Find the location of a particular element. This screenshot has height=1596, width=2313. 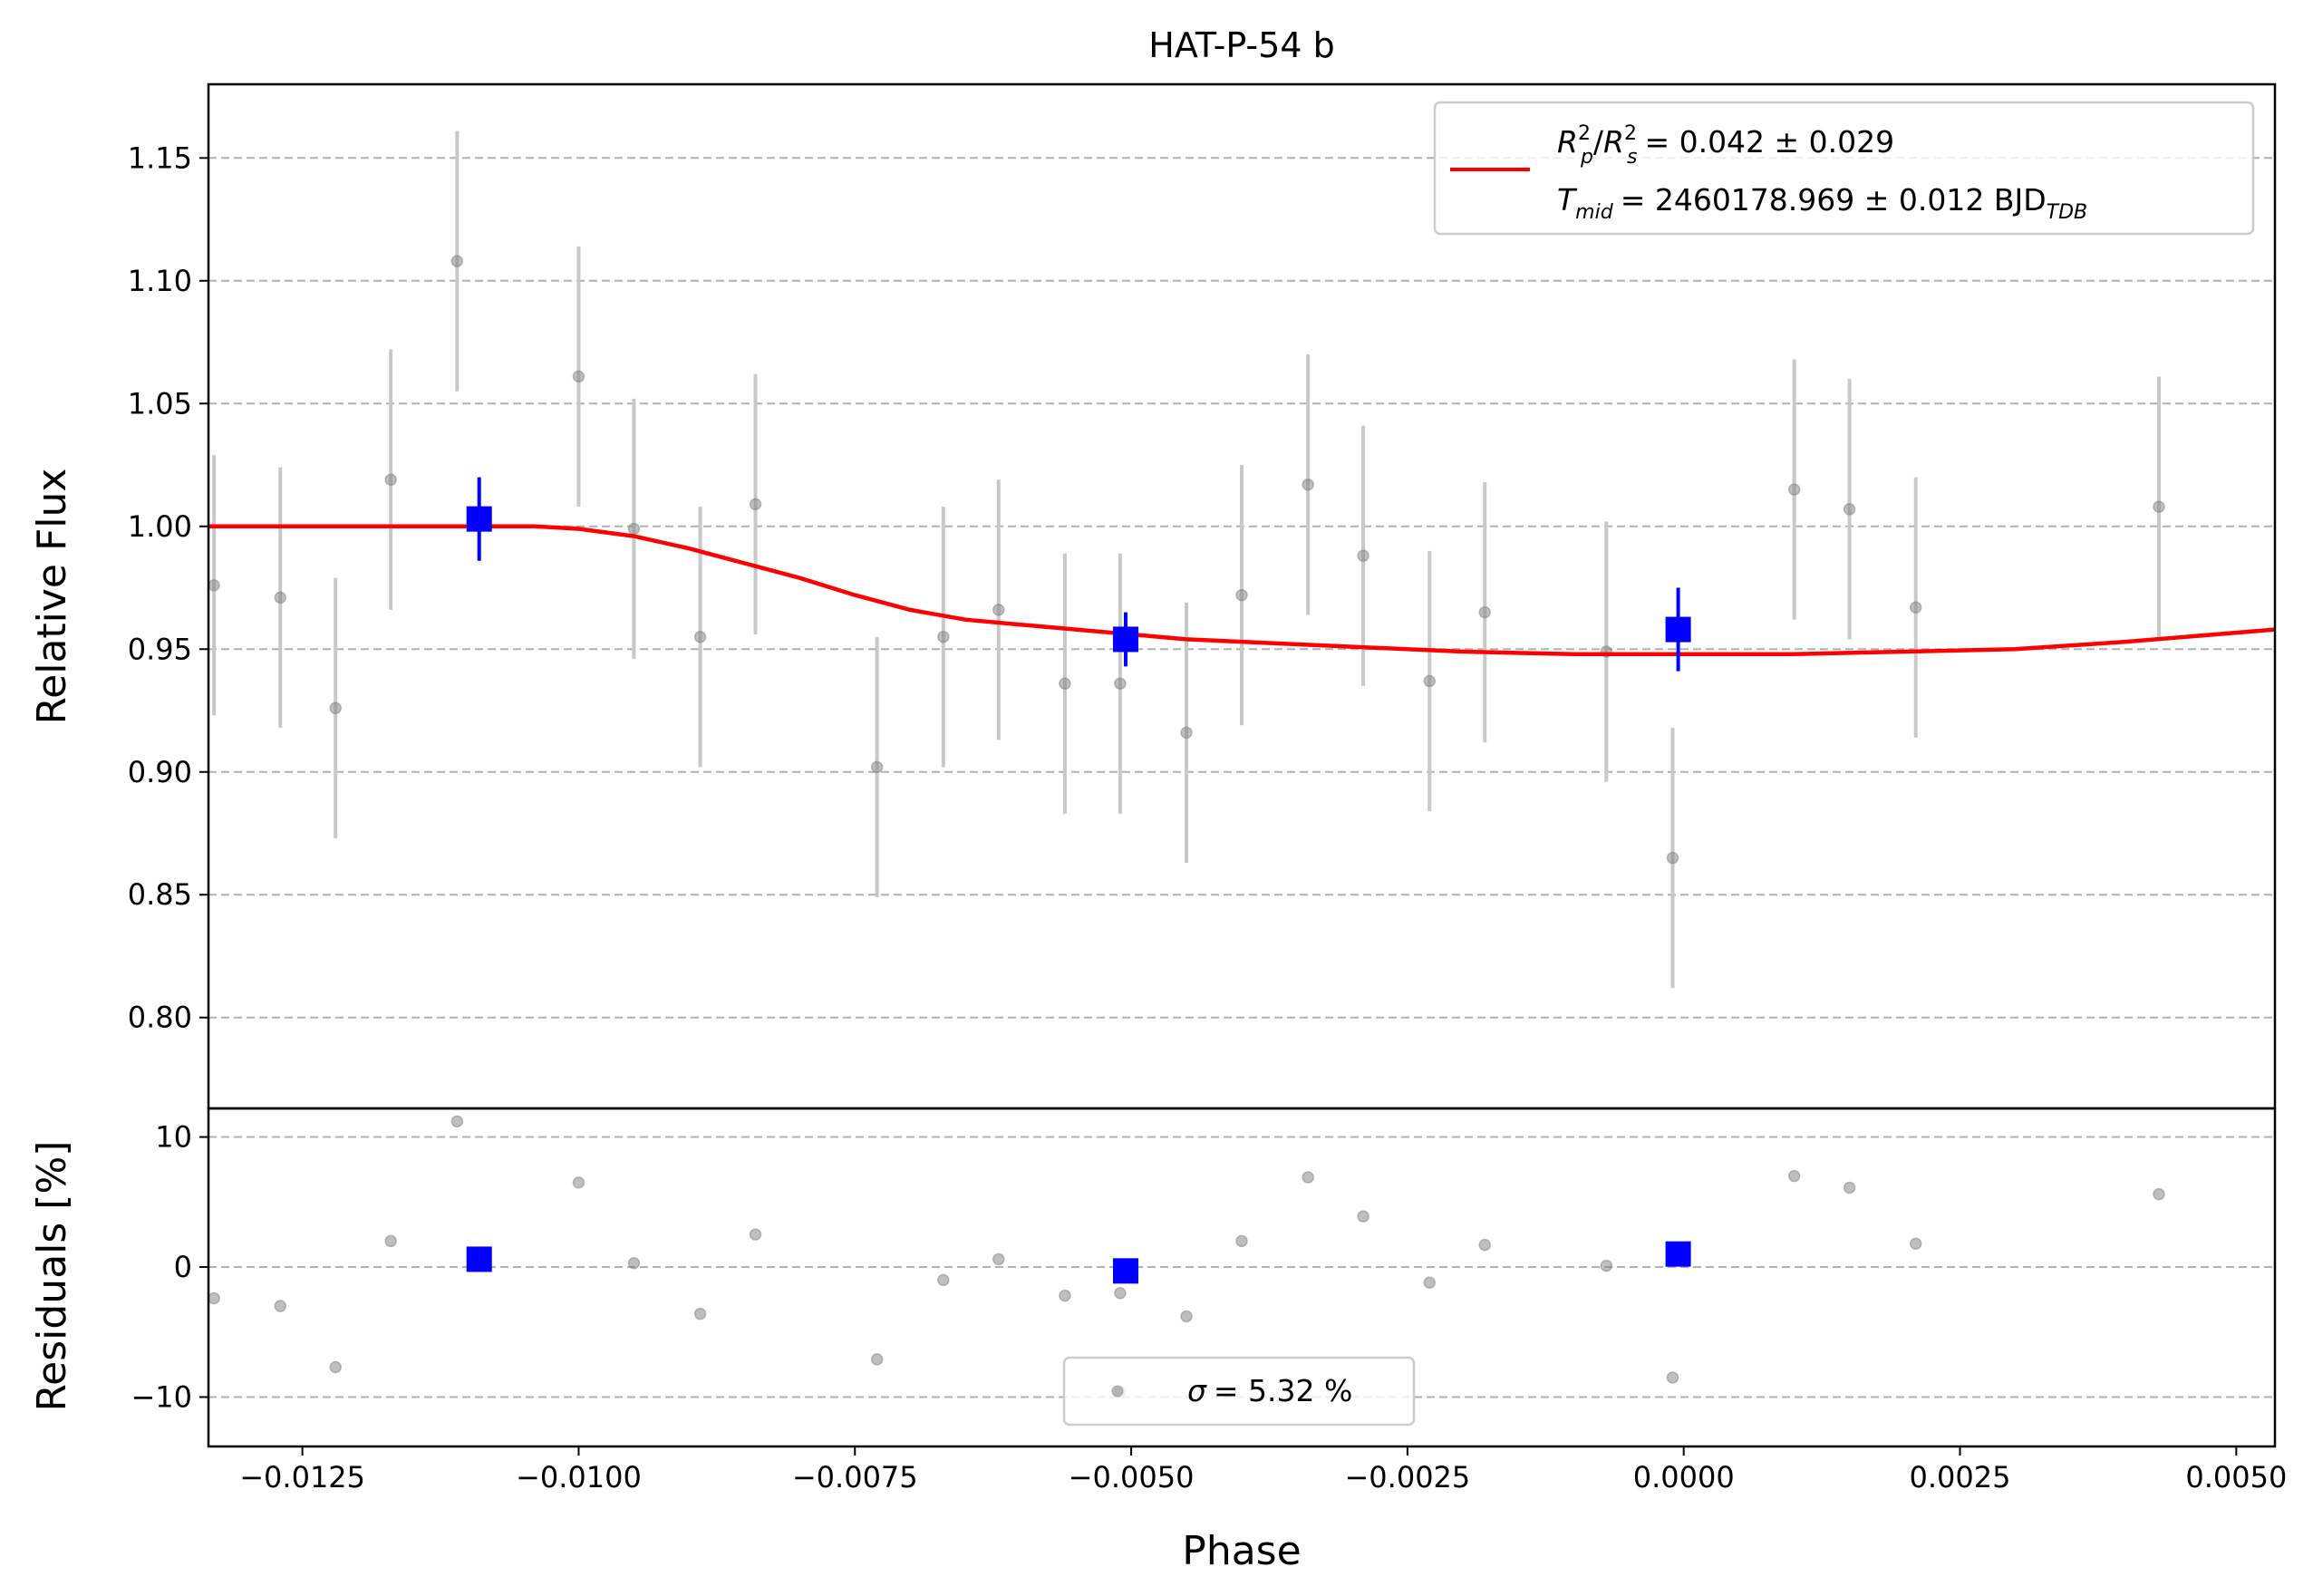

main-y-tick-label: 1.15 is located at coordinates (160, 157).